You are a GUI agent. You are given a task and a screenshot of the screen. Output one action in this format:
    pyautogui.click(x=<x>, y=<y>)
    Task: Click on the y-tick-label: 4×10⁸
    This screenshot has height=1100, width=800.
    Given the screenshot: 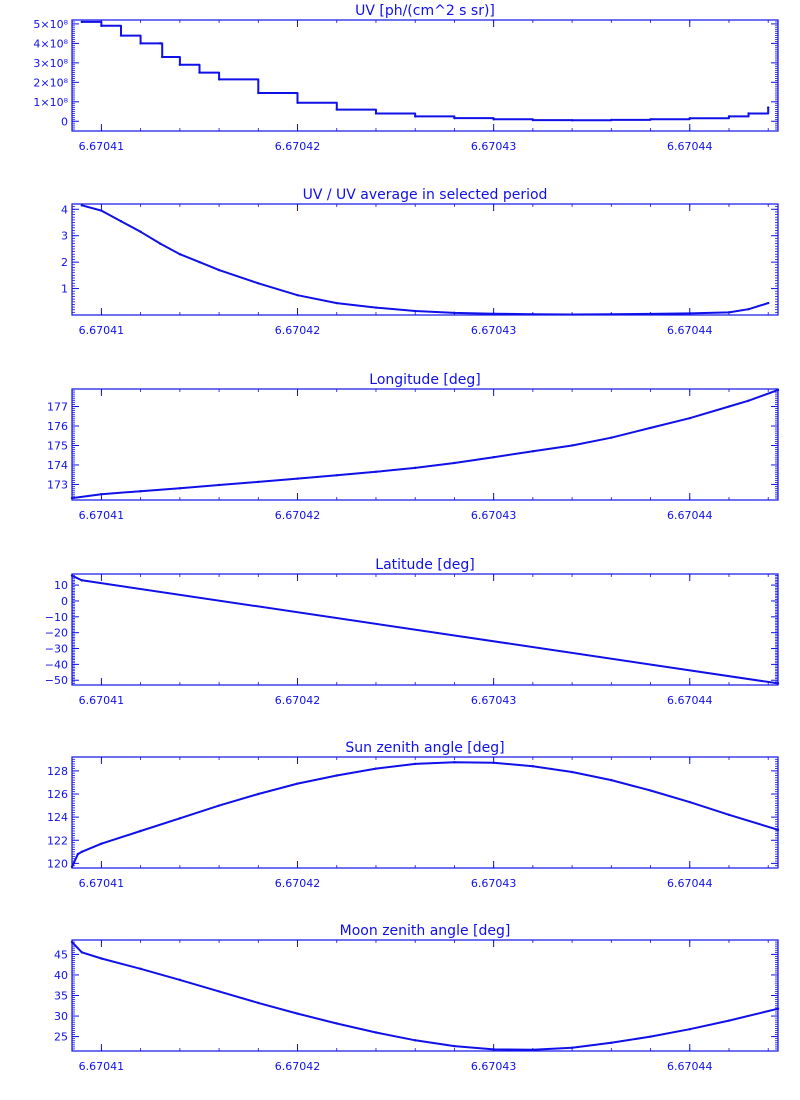 What is the action you would take?
    pyautogui.click(x=50, y=43)
    